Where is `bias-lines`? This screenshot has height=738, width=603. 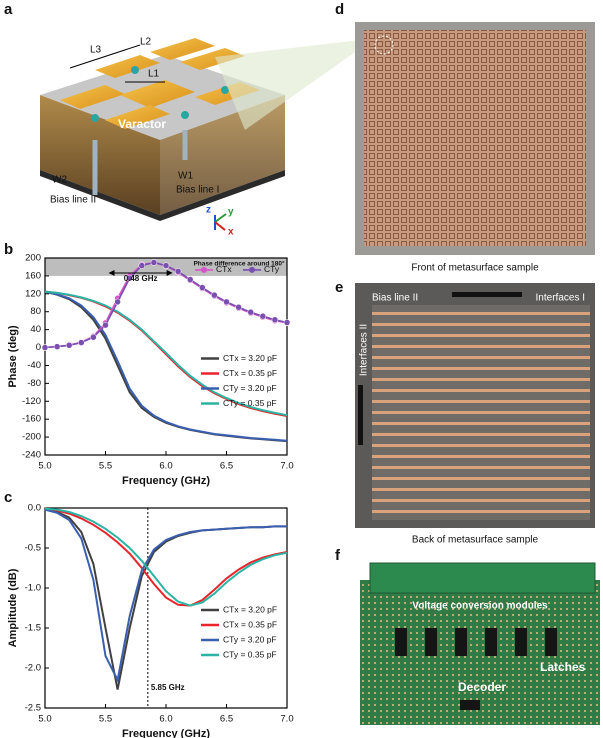
bias-lines is located at coordinates (481, 412).